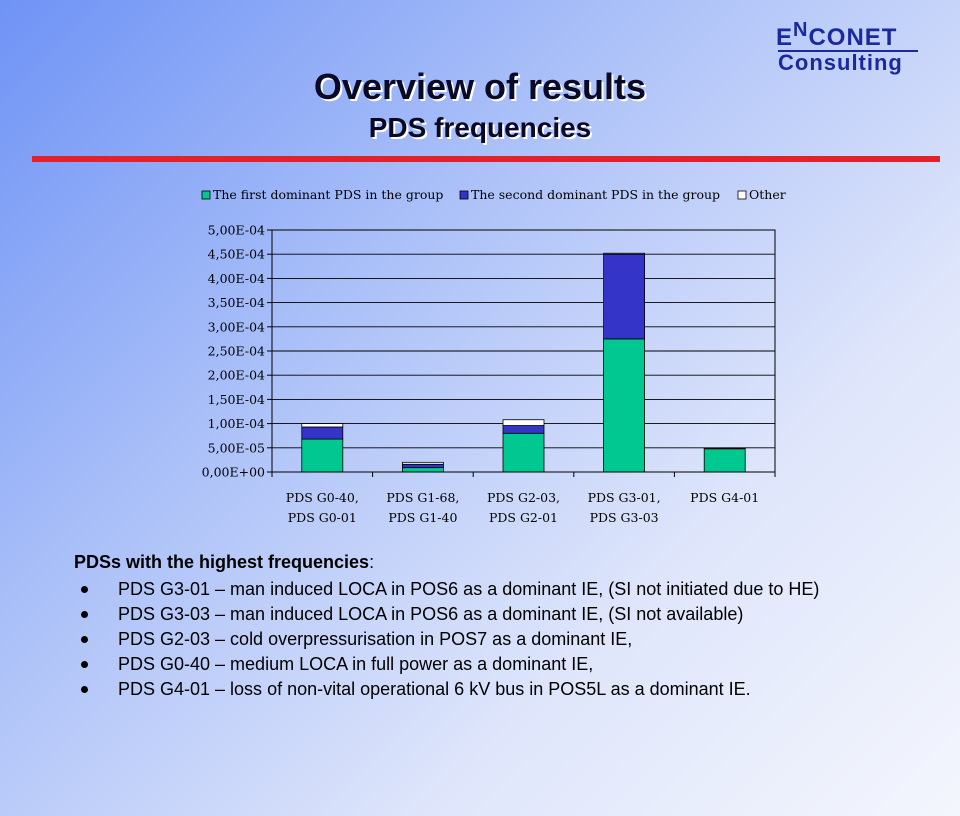 Image resolution: width=960 pixels, height=816 pixels. I want to click on logo-underline, so click(848, 51).